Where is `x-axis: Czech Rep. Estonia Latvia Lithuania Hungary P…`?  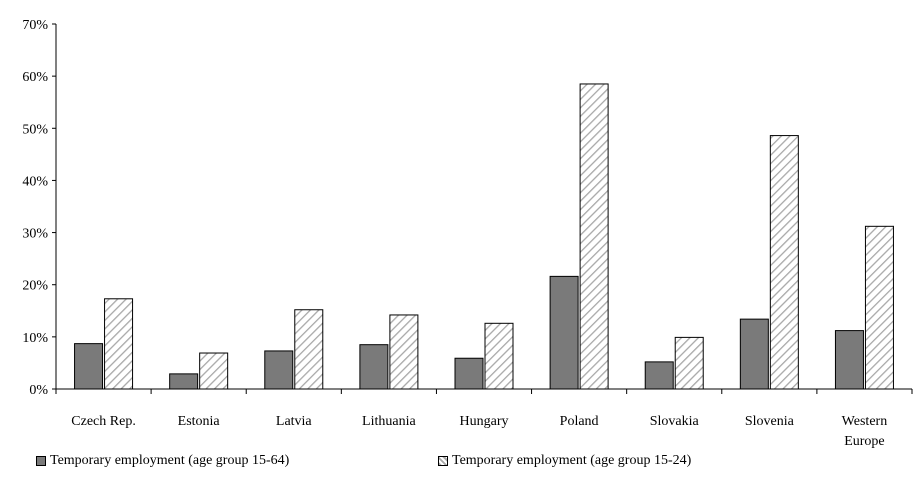 x-axis: Czech Rep. Estonia Latvia Lithuania Hungary P… is located at coordinates (484, 418).